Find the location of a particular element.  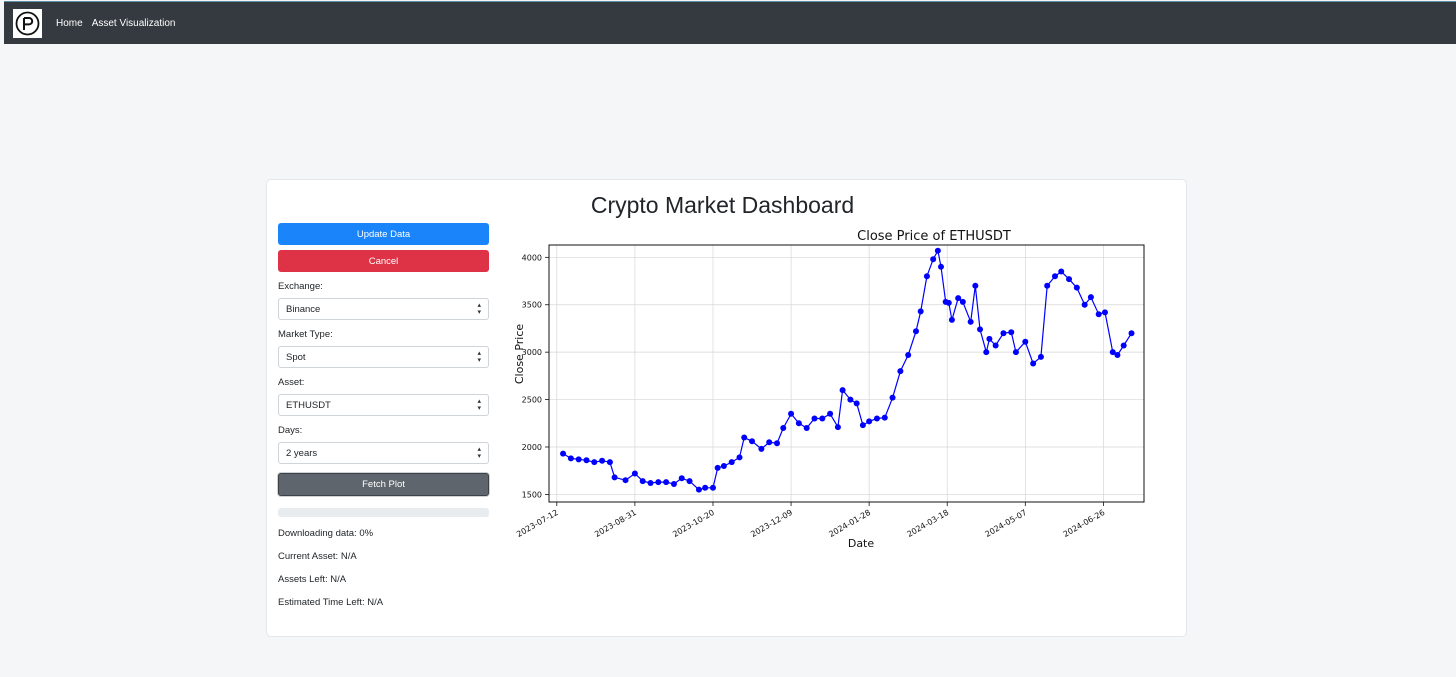

x-tick-label: 2023-07-12 is located at coordinates (537, 523).